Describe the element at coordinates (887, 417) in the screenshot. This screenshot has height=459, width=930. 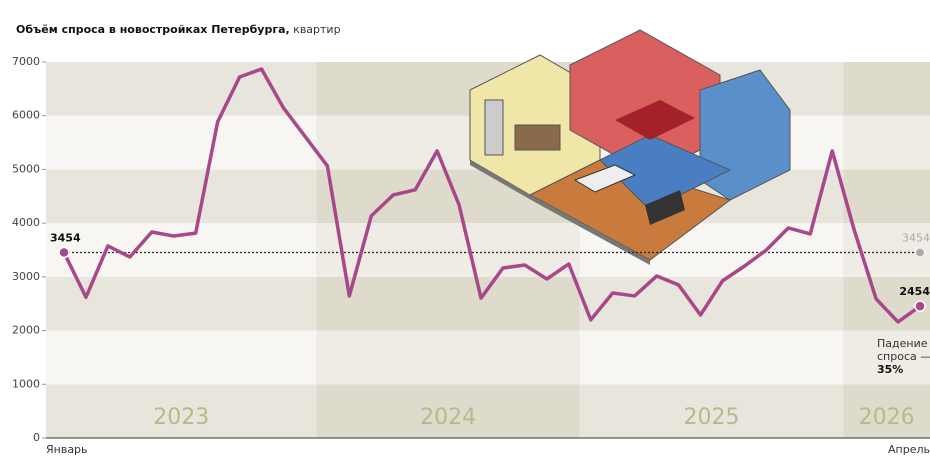
I see `year-label: 2026` at that location.